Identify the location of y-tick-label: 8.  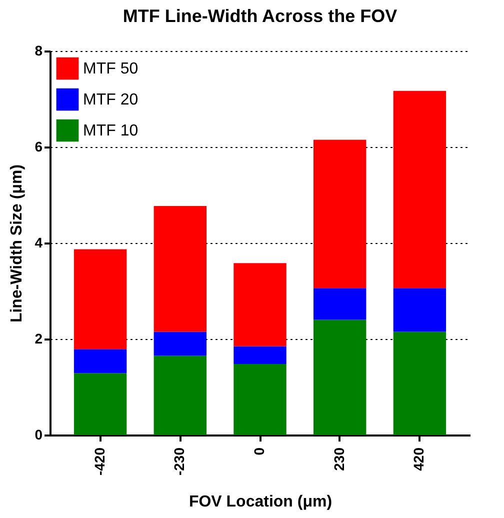
(38, 50).